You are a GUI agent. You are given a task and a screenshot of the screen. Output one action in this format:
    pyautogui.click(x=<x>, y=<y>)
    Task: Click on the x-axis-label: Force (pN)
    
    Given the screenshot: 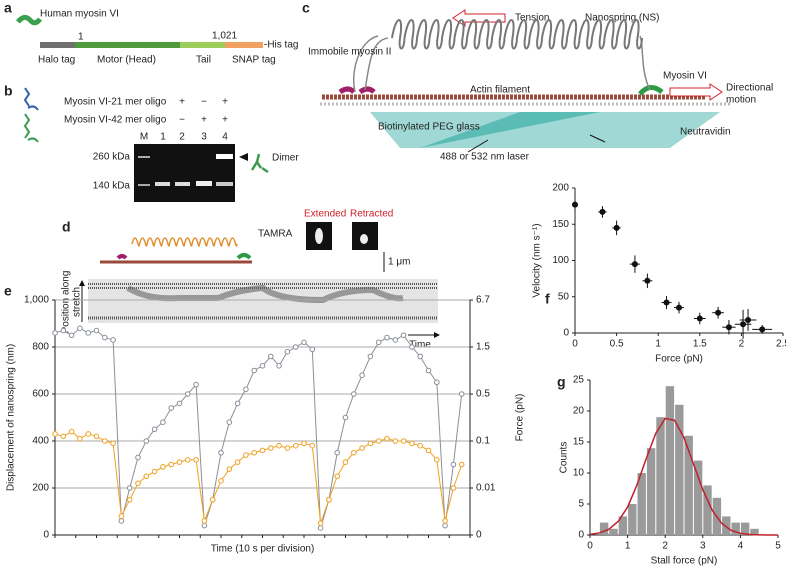 What is the action you would take?
    pyautogui.click(x=679, y=359)
    